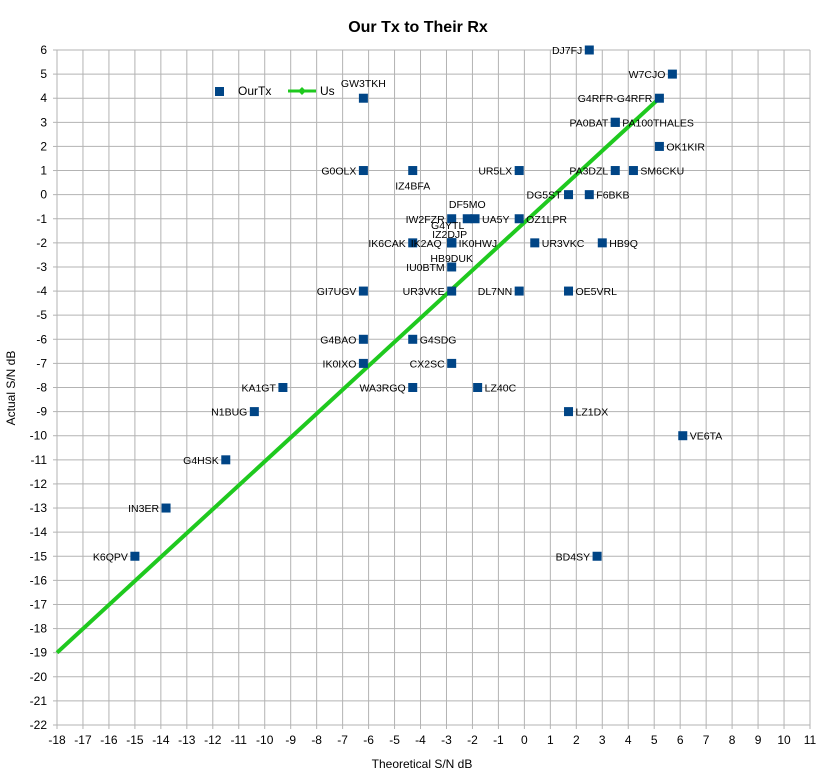 Image resolution: width=831 pixels, height=775 pixels. I want to click on data-label: UA5Y, so click(495, 220).